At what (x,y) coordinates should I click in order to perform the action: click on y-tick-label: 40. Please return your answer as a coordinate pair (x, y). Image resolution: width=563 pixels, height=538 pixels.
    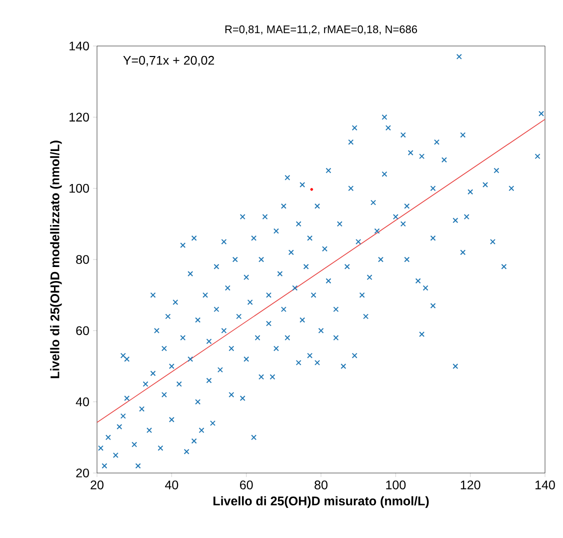
    Looking at the image, I should click on (82, 401).